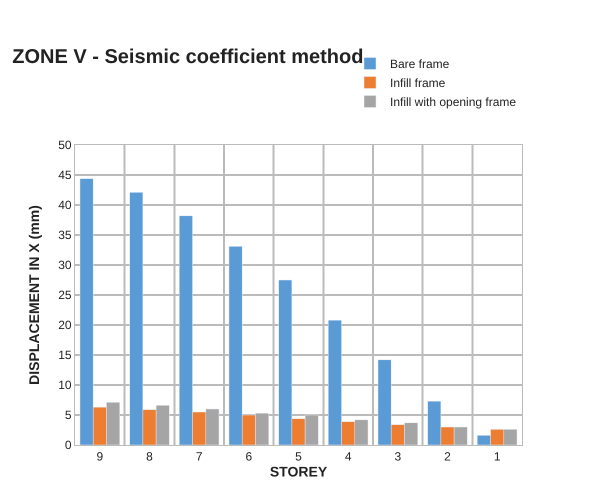 This screenshot has height=490, width=612. What do you see at coordinates (420, 64) in the screenshot?
I see `legend-label: Bare frame` at bounding box center [420, 64].